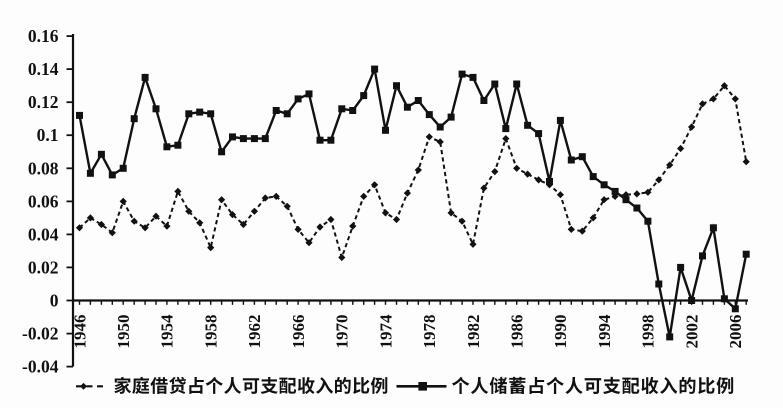 The height and width of the screenshot is (408, 783). Describe the element at coordinates (40, 367) in the screenshot. I see `svg-text: -0.04` at that location.